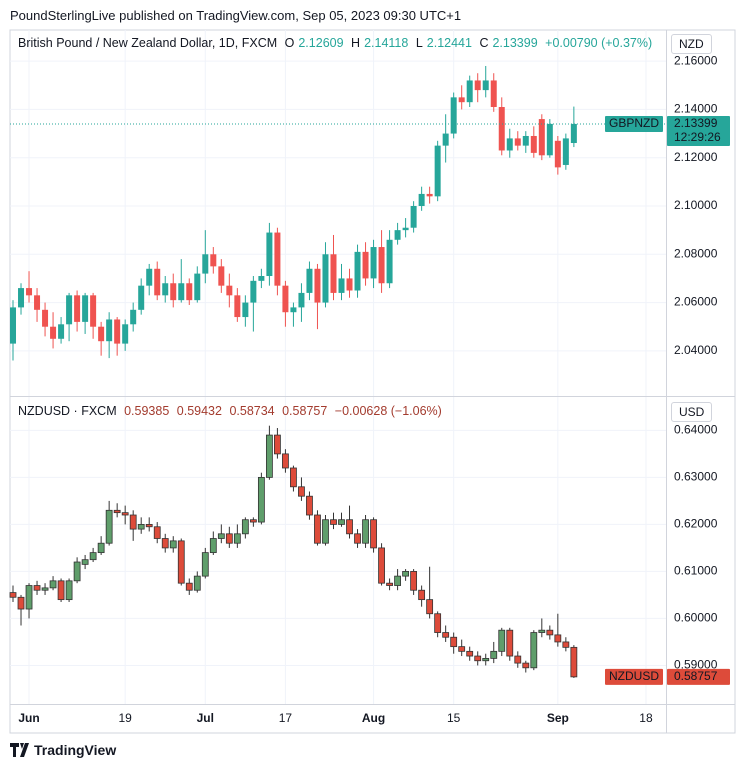  Describe the element at coordinates (696, 618) in the screenshot. I see `y-tick-label: 0.60000` at that location.